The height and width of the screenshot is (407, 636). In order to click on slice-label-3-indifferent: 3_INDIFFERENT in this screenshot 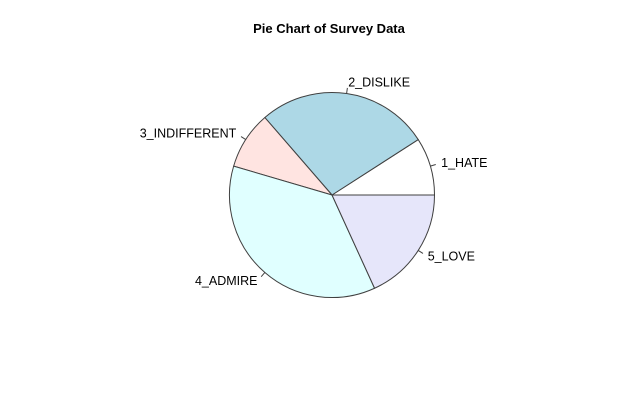, I will do `click(188, 133)`.